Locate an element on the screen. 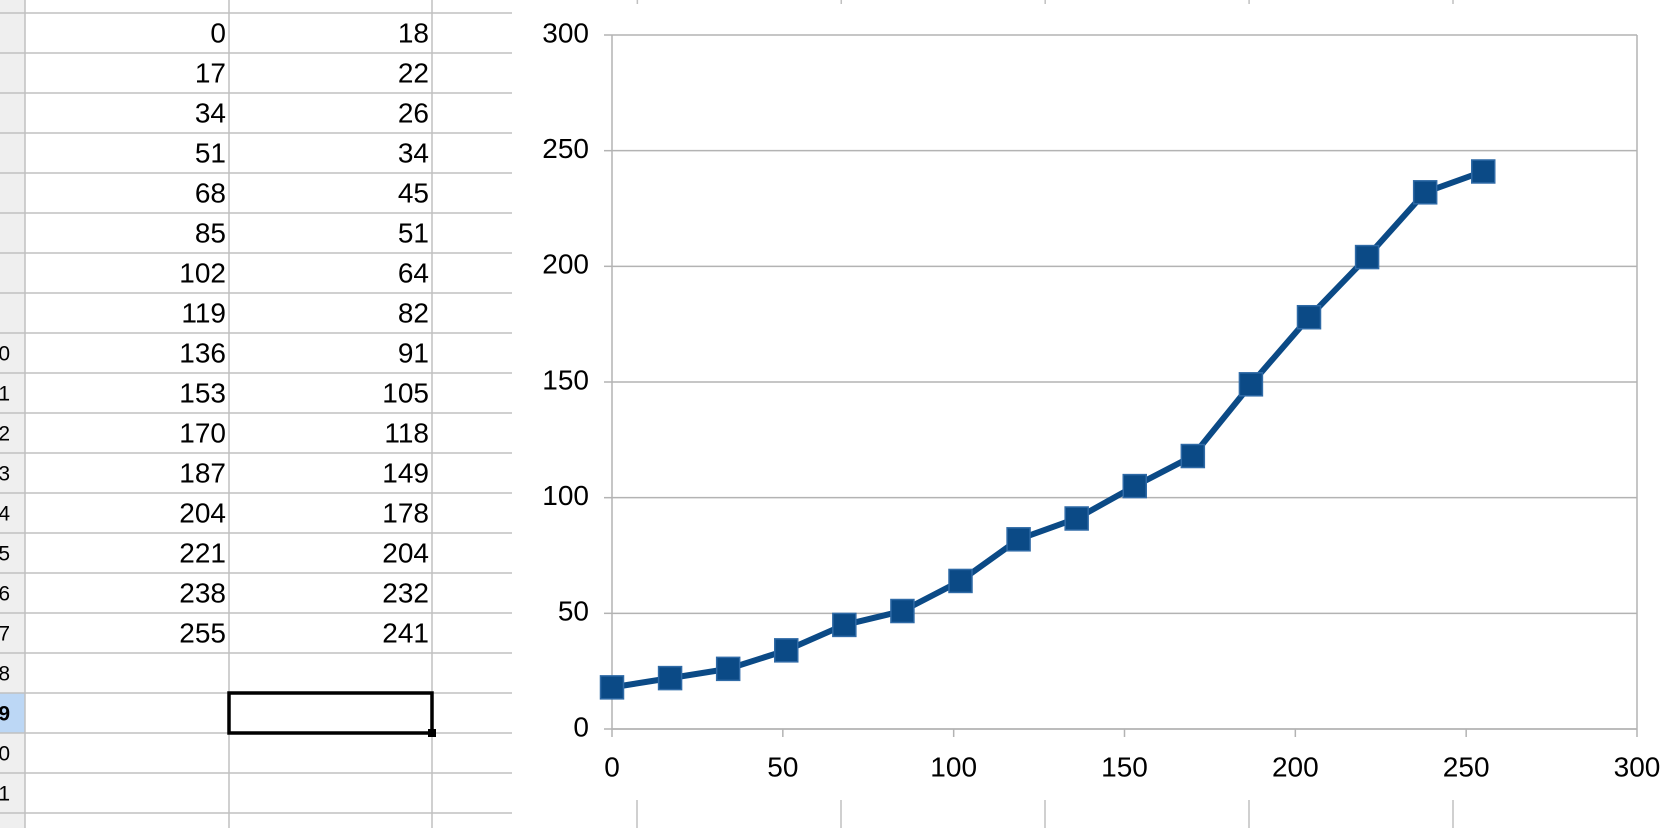 The width and height of the screenshot is (1674, 828). cell-value: 153 is located at coordinates (202, 392).